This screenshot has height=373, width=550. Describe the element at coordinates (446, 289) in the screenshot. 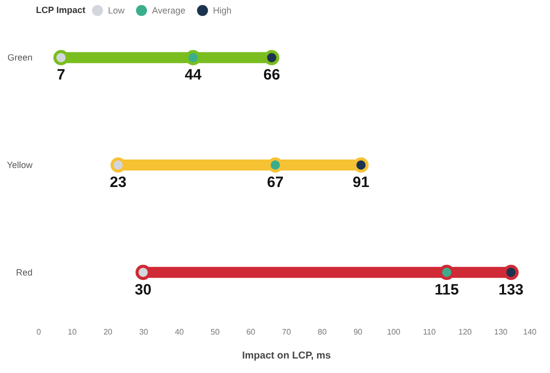

I see `data-label: 115` at that location.